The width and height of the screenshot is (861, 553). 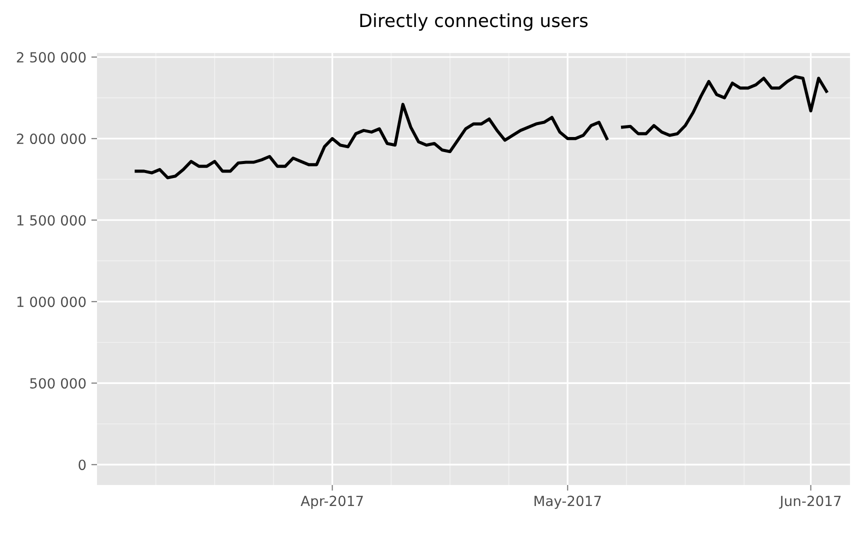 What do you see at coordinates (51, 302) in the screenshot?
I see `y-tick-label: 1 000 000` at bounding box center [51, 302].